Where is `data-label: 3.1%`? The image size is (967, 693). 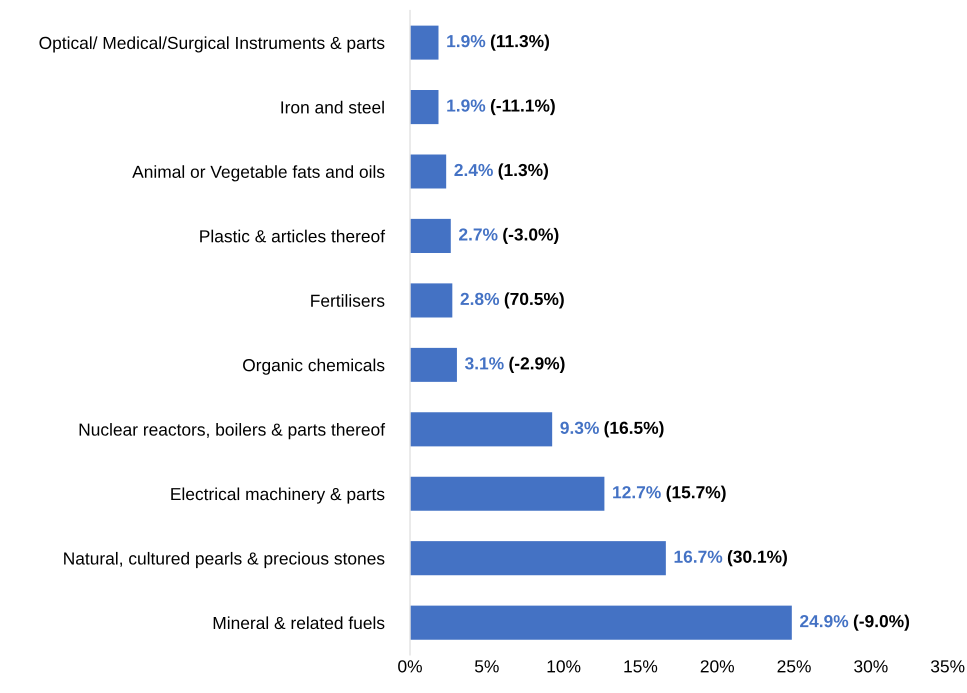 data-label: 3.1% is located at coordinates (484, 363).